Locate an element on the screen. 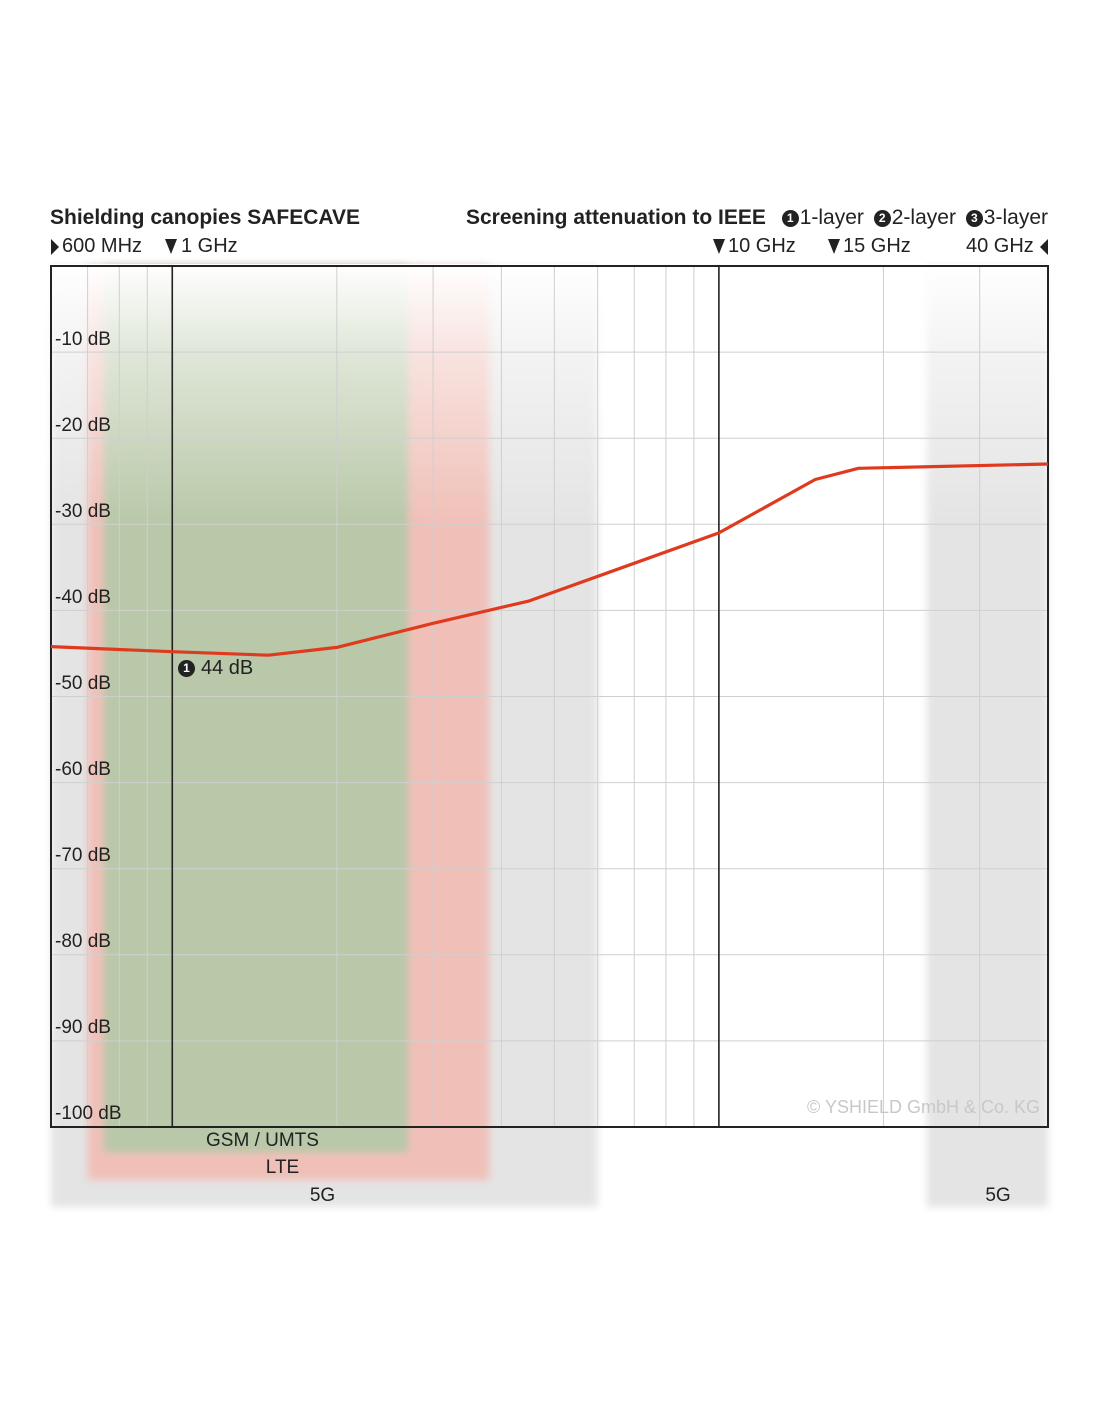 The width and height of the screenshot is (1100, 1422). subtitle-text: Screening attenuation to IEEE is located at coordinates (615, 217).